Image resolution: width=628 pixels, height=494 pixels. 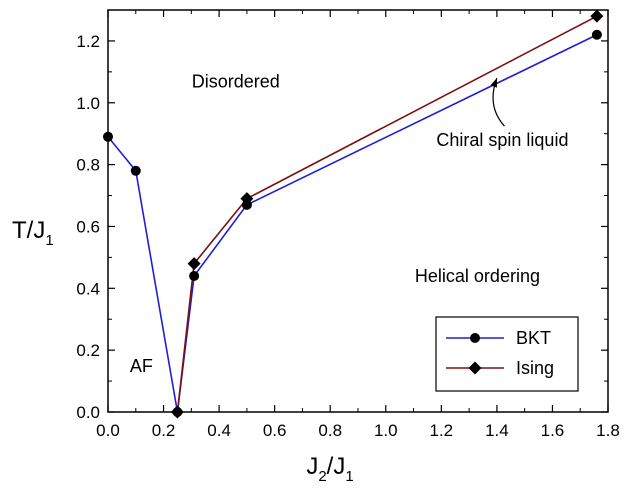 I want to click on legend-box, so click(x=507, y=354).